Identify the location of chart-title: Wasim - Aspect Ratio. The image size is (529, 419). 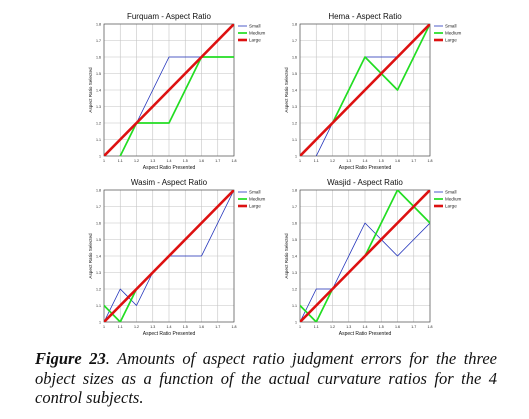
(169, 182).